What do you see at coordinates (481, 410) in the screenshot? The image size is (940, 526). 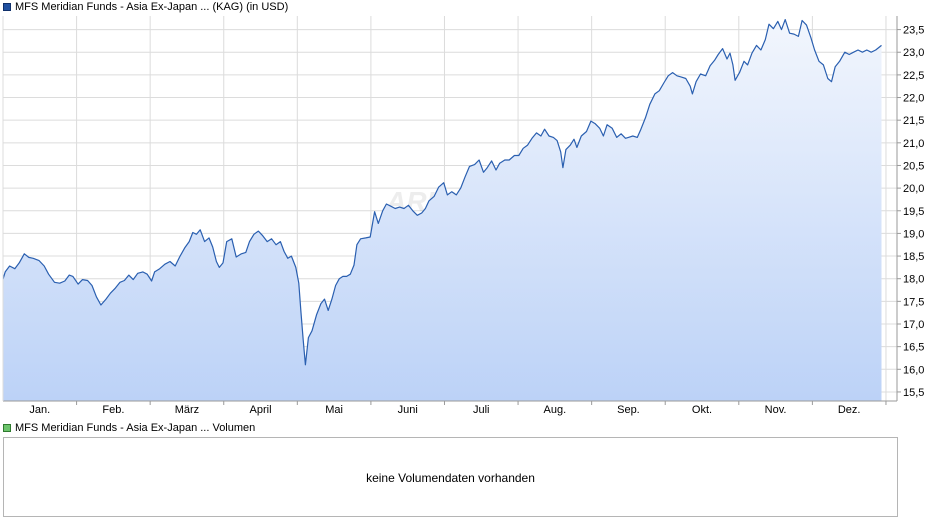 I see `x-tick-label: Juli` at bounding box center [481, 410].